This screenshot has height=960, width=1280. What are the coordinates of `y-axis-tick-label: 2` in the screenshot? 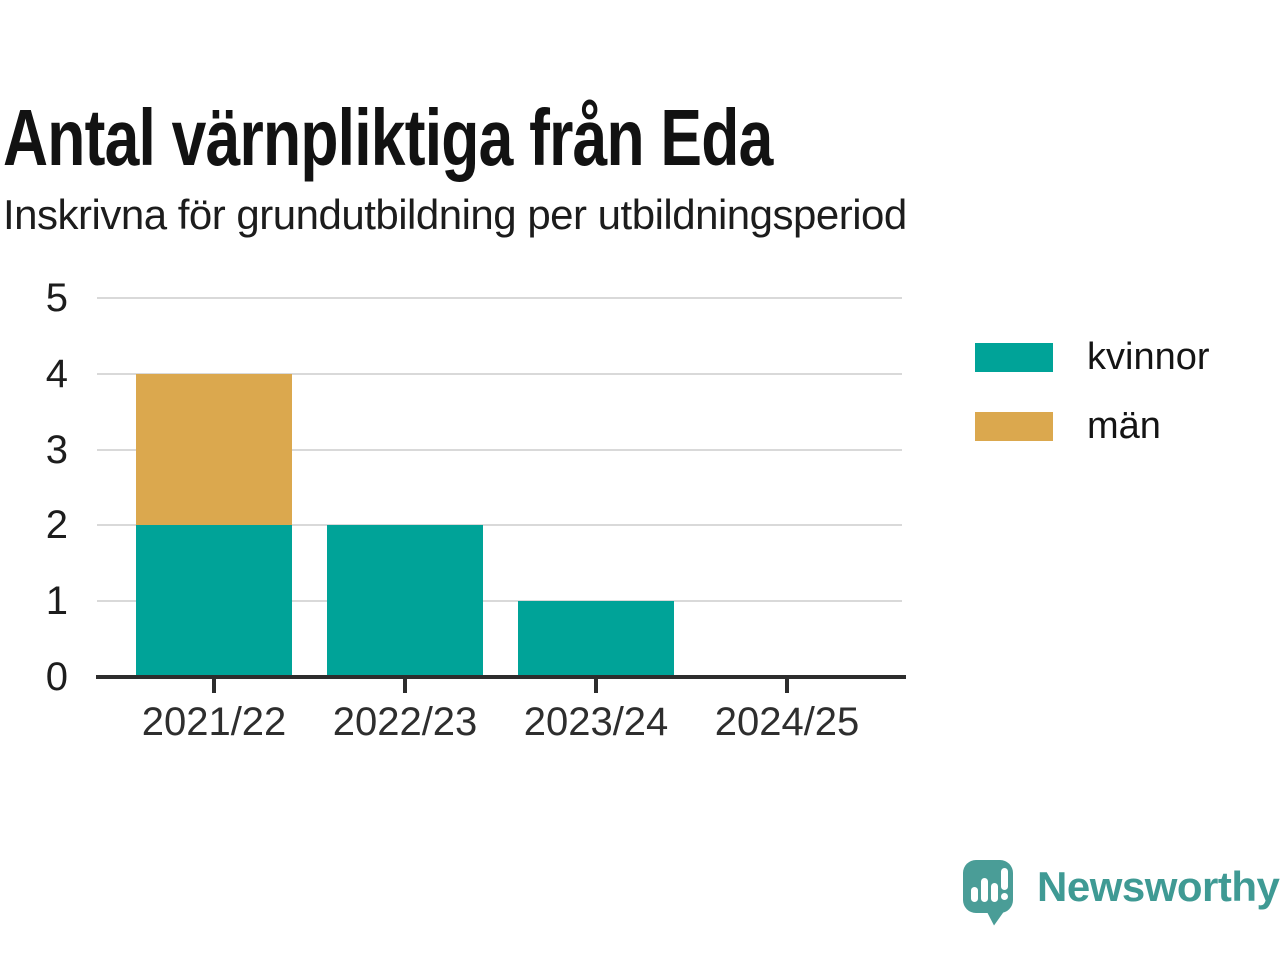 It's located at (56, 525).